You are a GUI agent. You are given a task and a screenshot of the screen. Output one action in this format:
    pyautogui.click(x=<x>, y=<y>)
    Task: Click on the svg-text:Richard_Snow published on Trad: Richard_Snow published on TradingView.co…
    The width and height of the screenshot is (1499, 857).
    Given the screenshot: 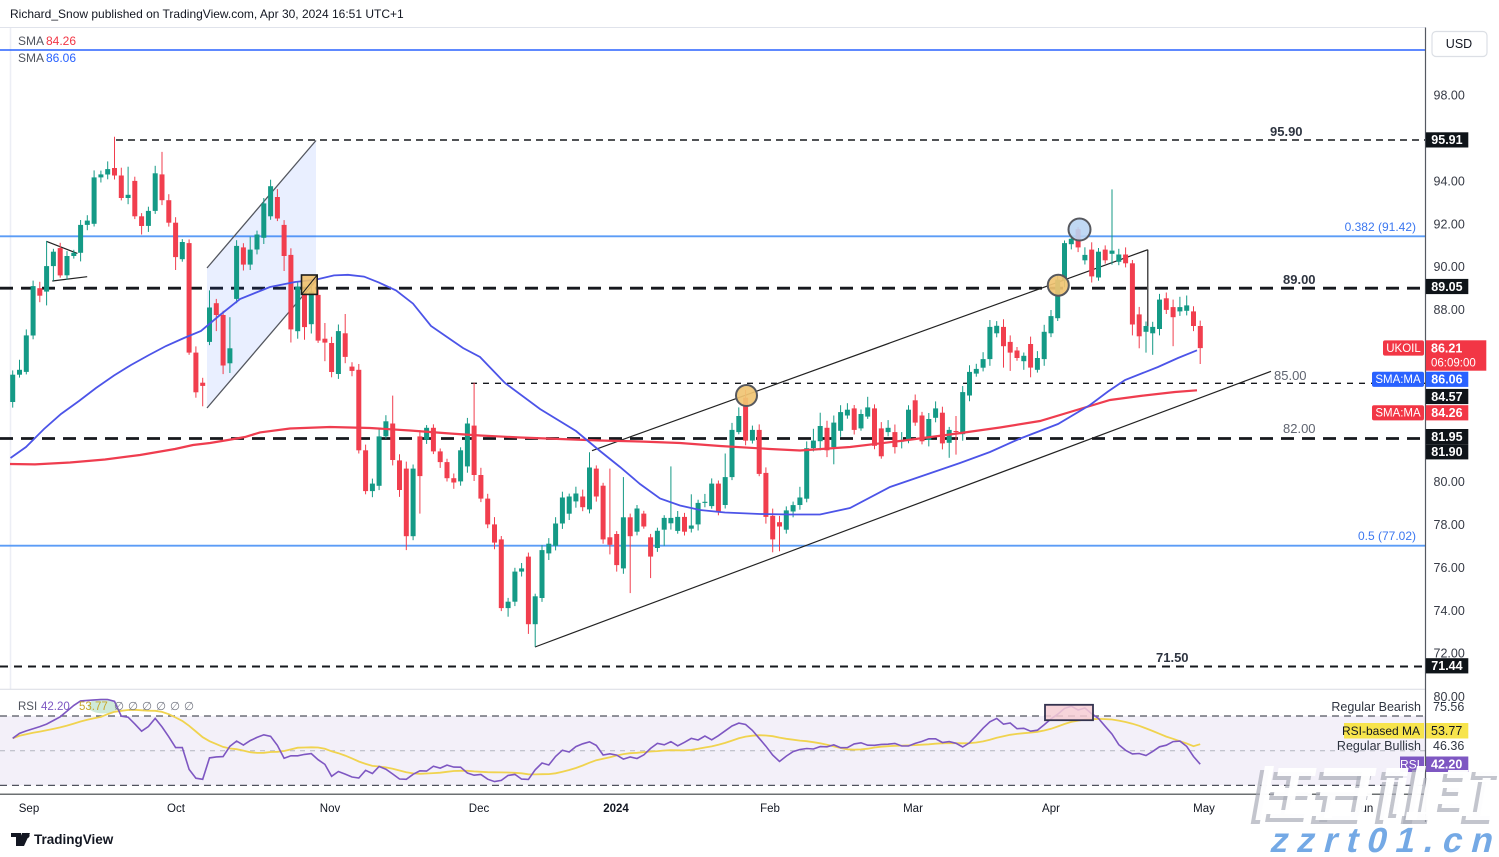 What is the action you would take?
    pyautogui.click(x=207, y=14)
    